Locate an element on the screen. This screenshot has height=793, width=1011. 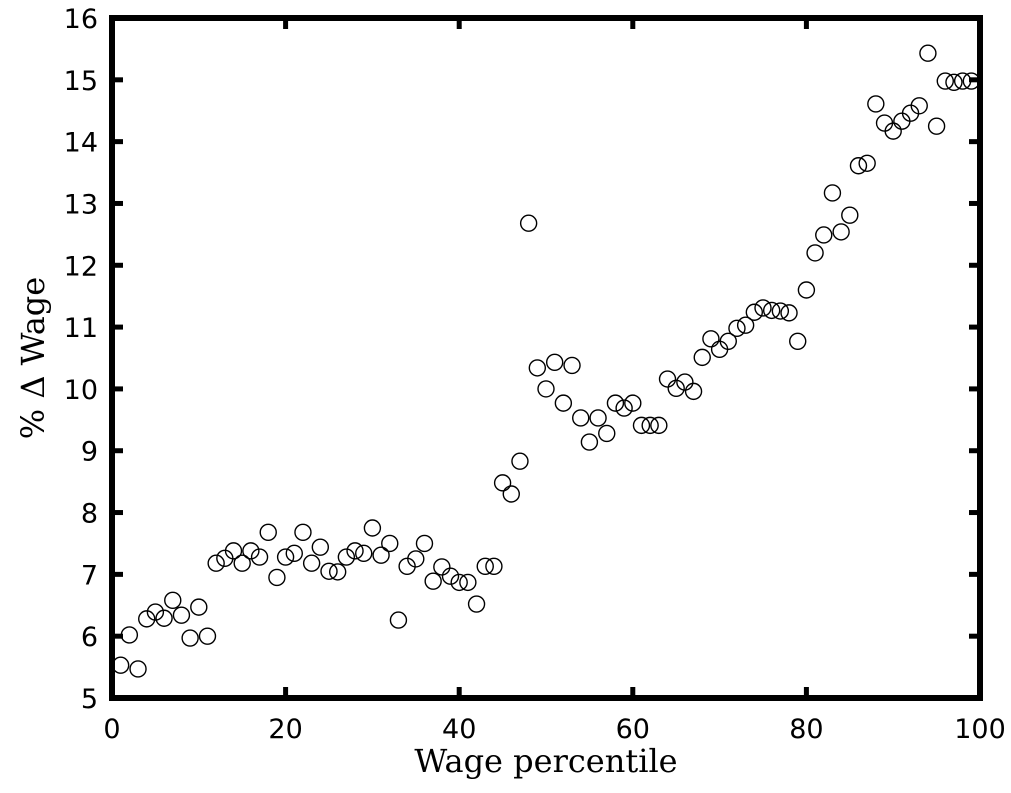
y-tick-label: 11 is located at coordinates (81, 328).